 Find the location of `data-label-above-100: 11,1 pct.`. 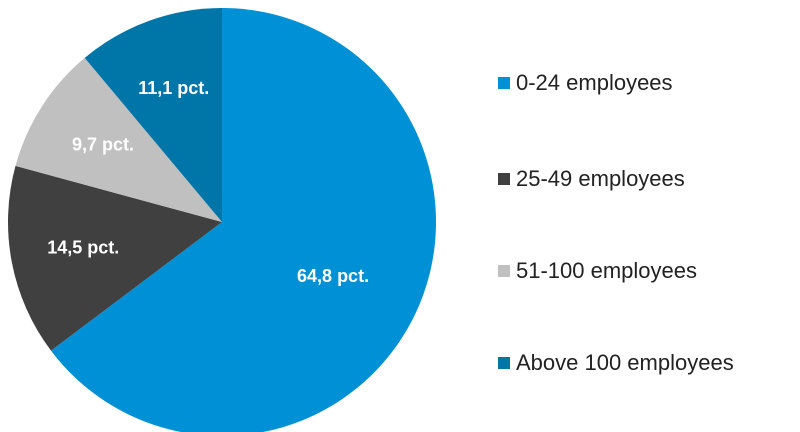

data-label-above-100: 11,1 pct. is located at coordinates (173, 88).